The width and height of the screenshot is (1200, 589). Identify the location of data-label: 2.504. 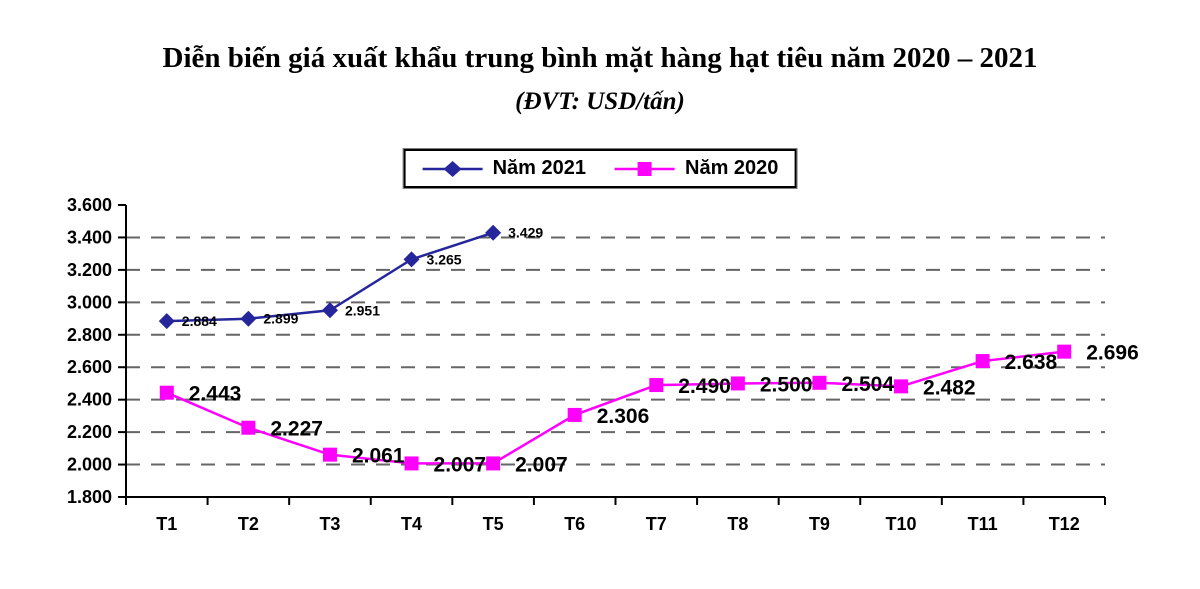
(867, 384).